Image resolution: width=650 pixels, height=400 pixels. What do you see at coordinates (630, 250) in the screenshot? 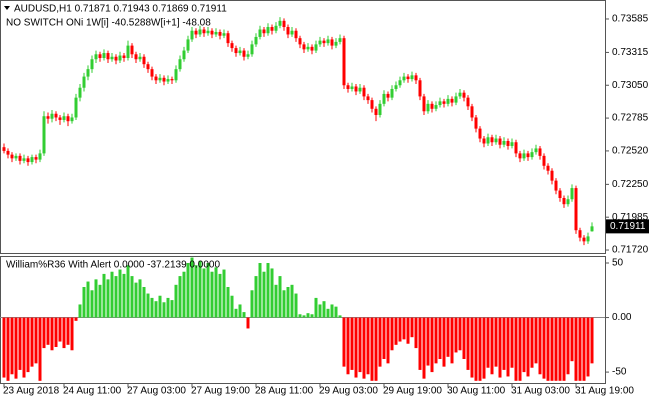
I see `y-tick-label: 0.71720` at bounding box center [630, 250].